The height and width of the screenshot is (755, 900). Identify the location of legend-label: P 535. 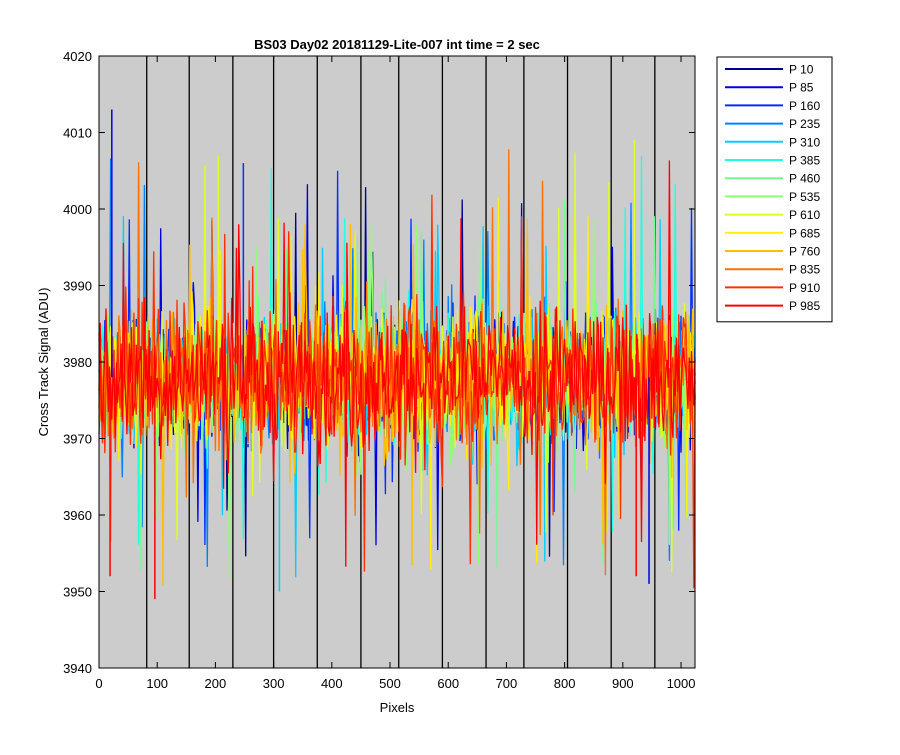
(804, 197).